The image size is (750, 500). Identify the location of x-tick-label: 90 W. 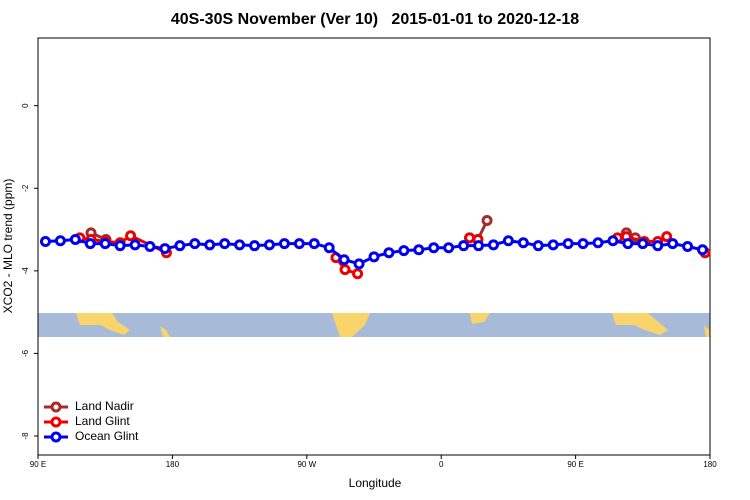
(306, 464).